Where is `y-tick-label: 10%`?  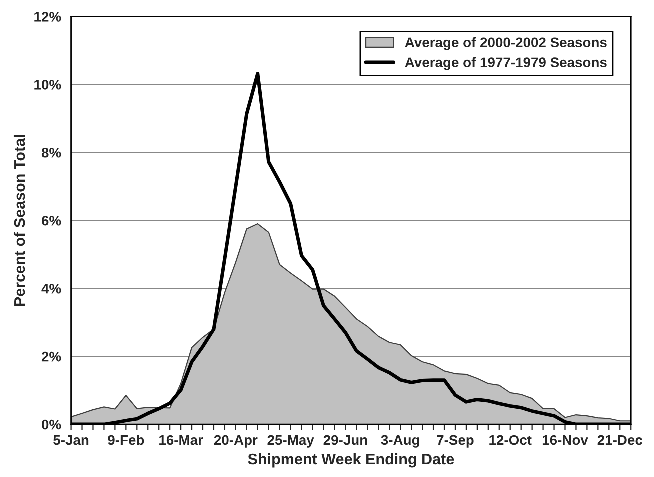 y-tick-label: 10% is located at coordinates (48, 85).